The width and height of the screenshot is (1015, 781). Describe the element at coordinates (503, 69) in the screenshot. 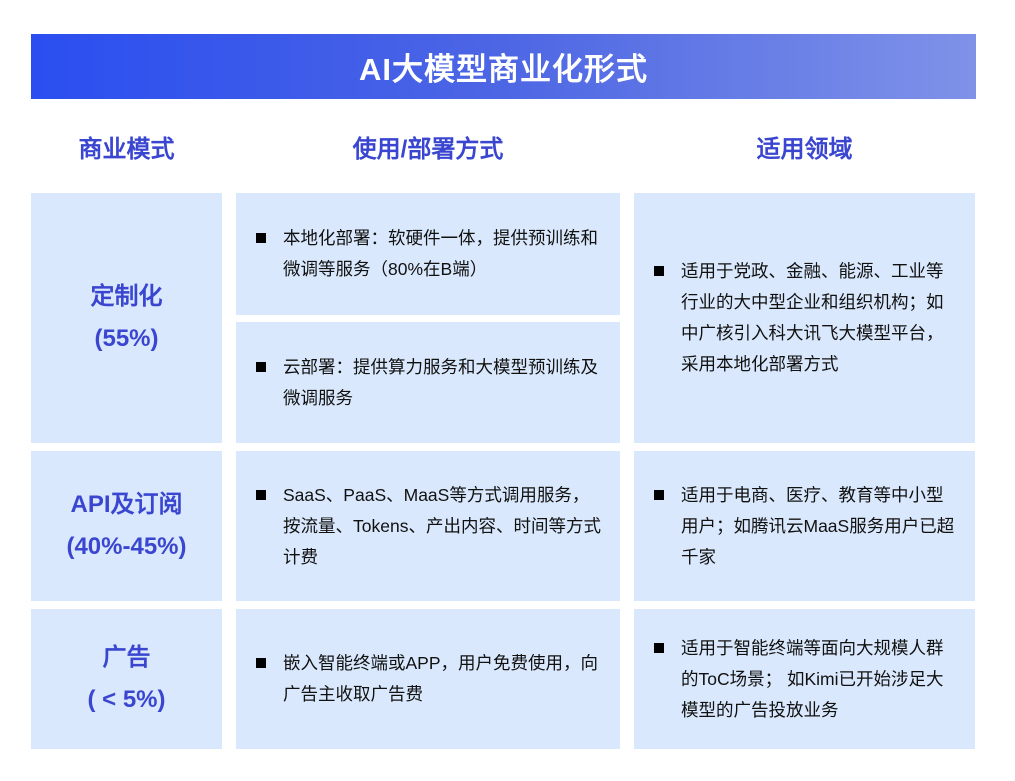

I see `page-title: AI大模型商业化形式` at that location.